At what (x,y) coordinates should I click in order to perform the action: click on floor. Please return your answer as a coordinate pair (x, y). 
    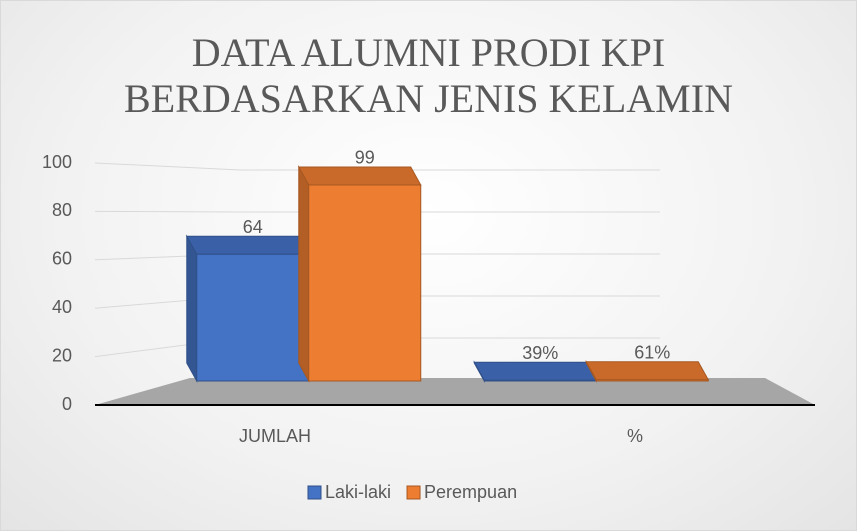
    Looking at the image, I should click on (455, 391).